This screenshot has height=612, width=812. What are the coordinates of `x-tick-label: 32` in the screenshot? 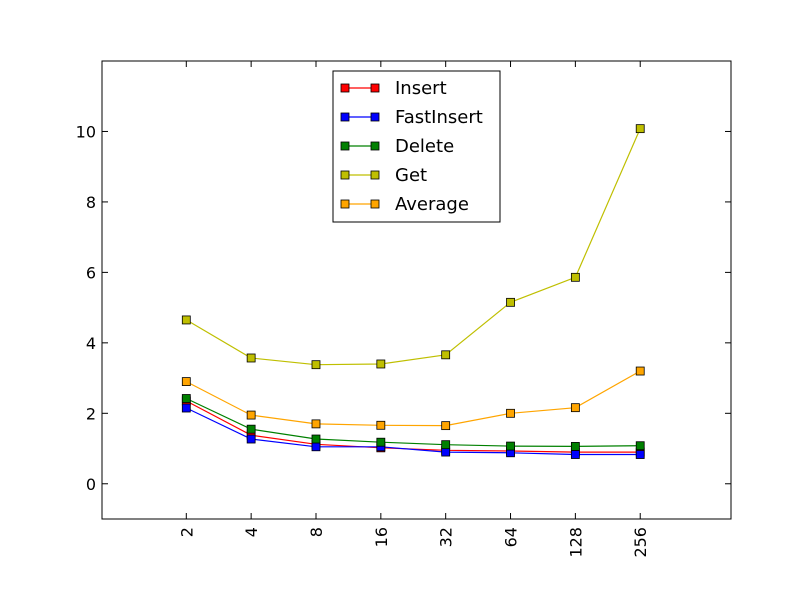 It's located at (446, 537).